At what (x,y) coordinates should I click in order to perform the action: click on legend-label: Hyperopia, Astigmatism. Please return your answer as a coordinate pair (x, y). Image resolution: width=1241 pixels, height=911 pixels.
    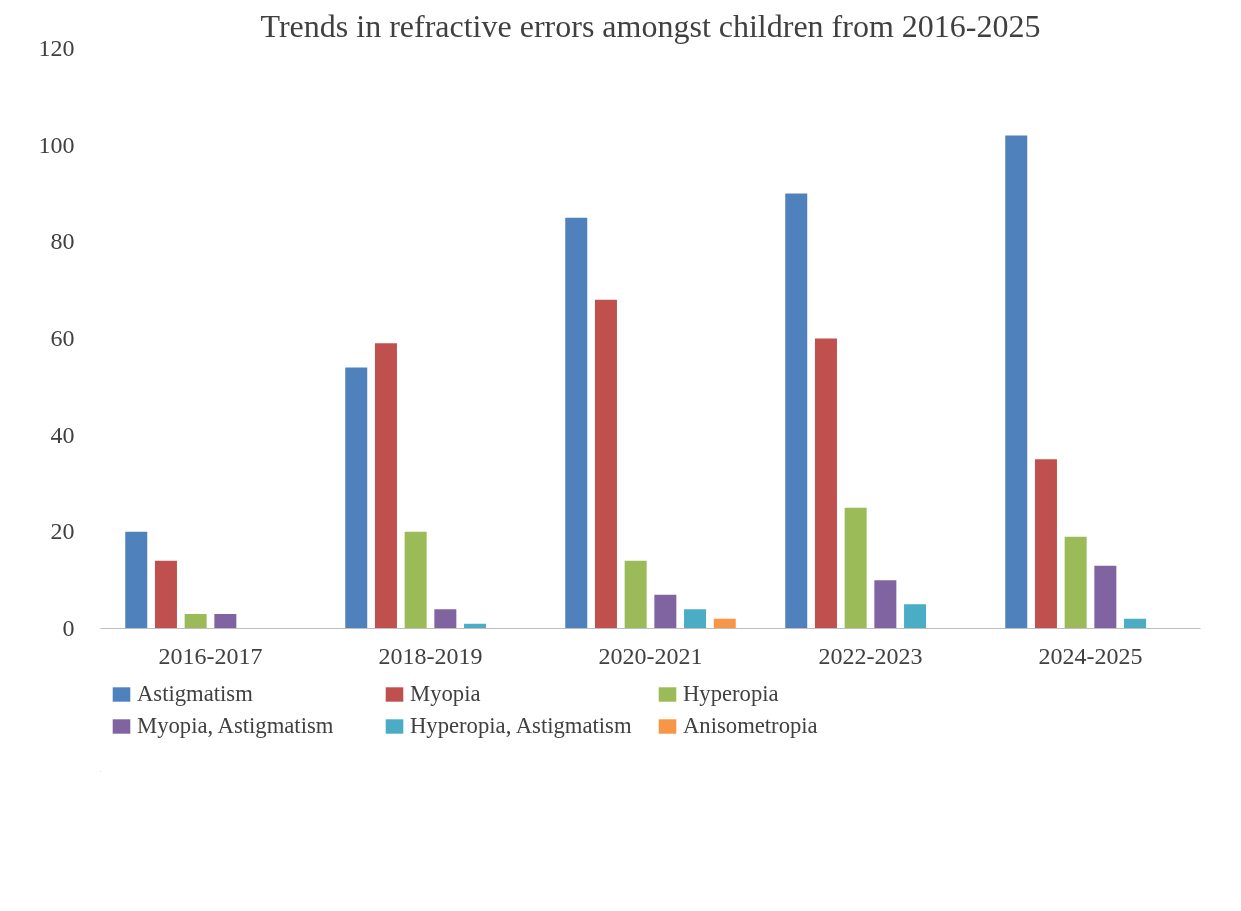
    Looking at the image, I should click on (521, 726).